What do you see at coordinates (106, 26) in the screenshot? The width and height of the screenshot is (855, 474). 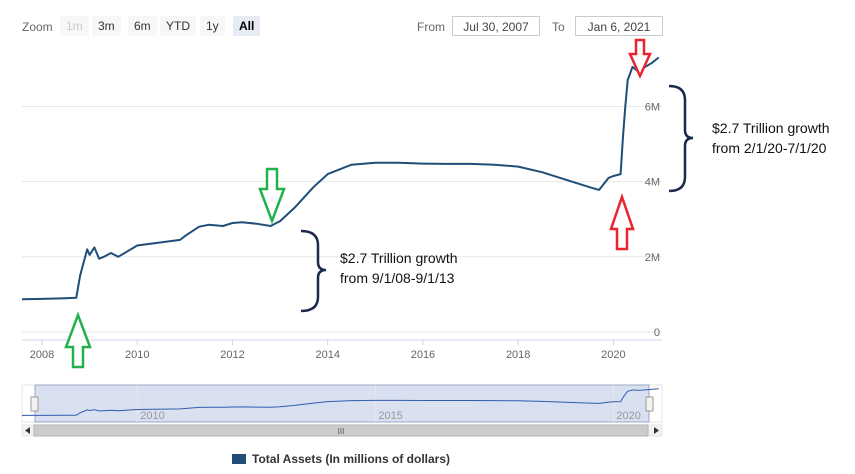 I see `zoom-3m-button: 3m` at bounding box center [106, 26].